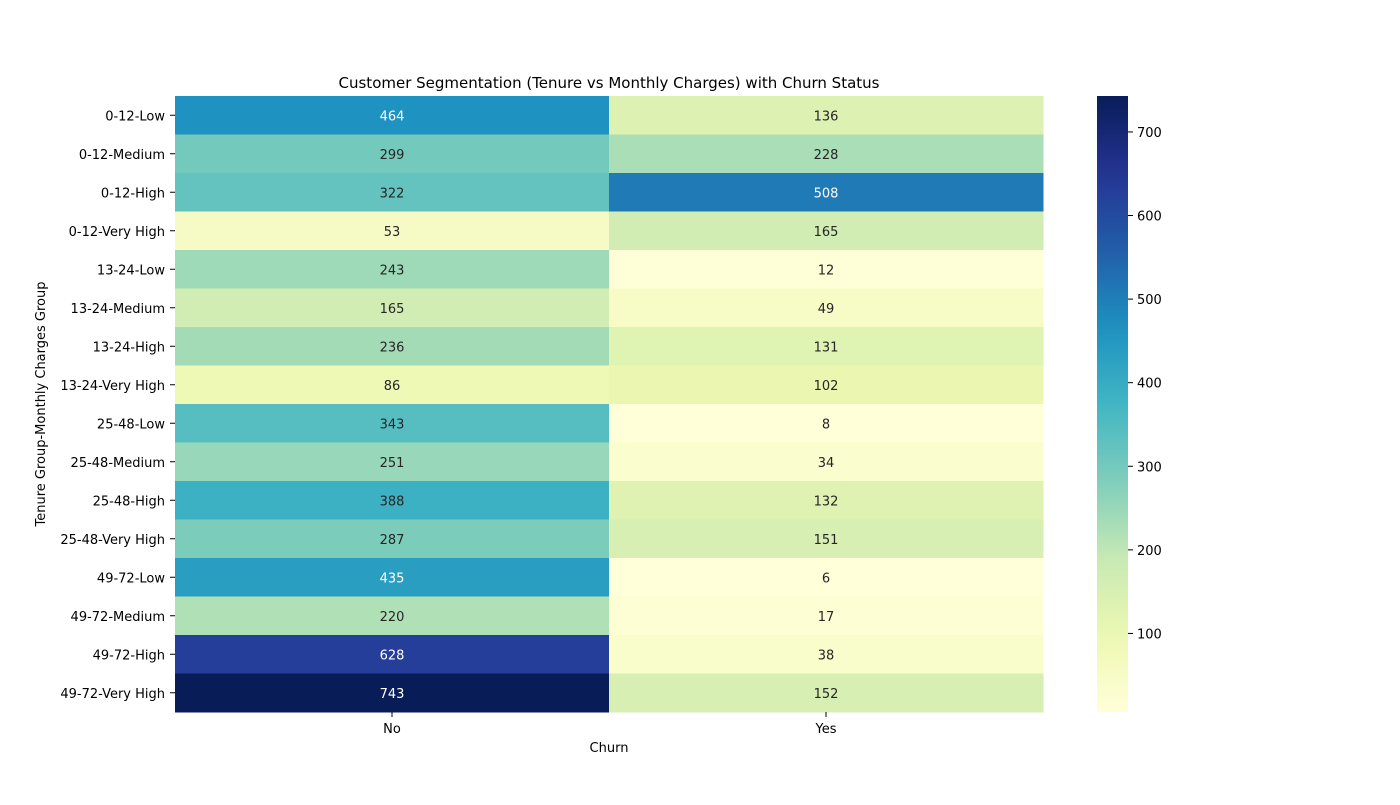 The width and height of the screenshot is (1400, 805). I want to click on cell-value-label: 34, so click(826, 463).